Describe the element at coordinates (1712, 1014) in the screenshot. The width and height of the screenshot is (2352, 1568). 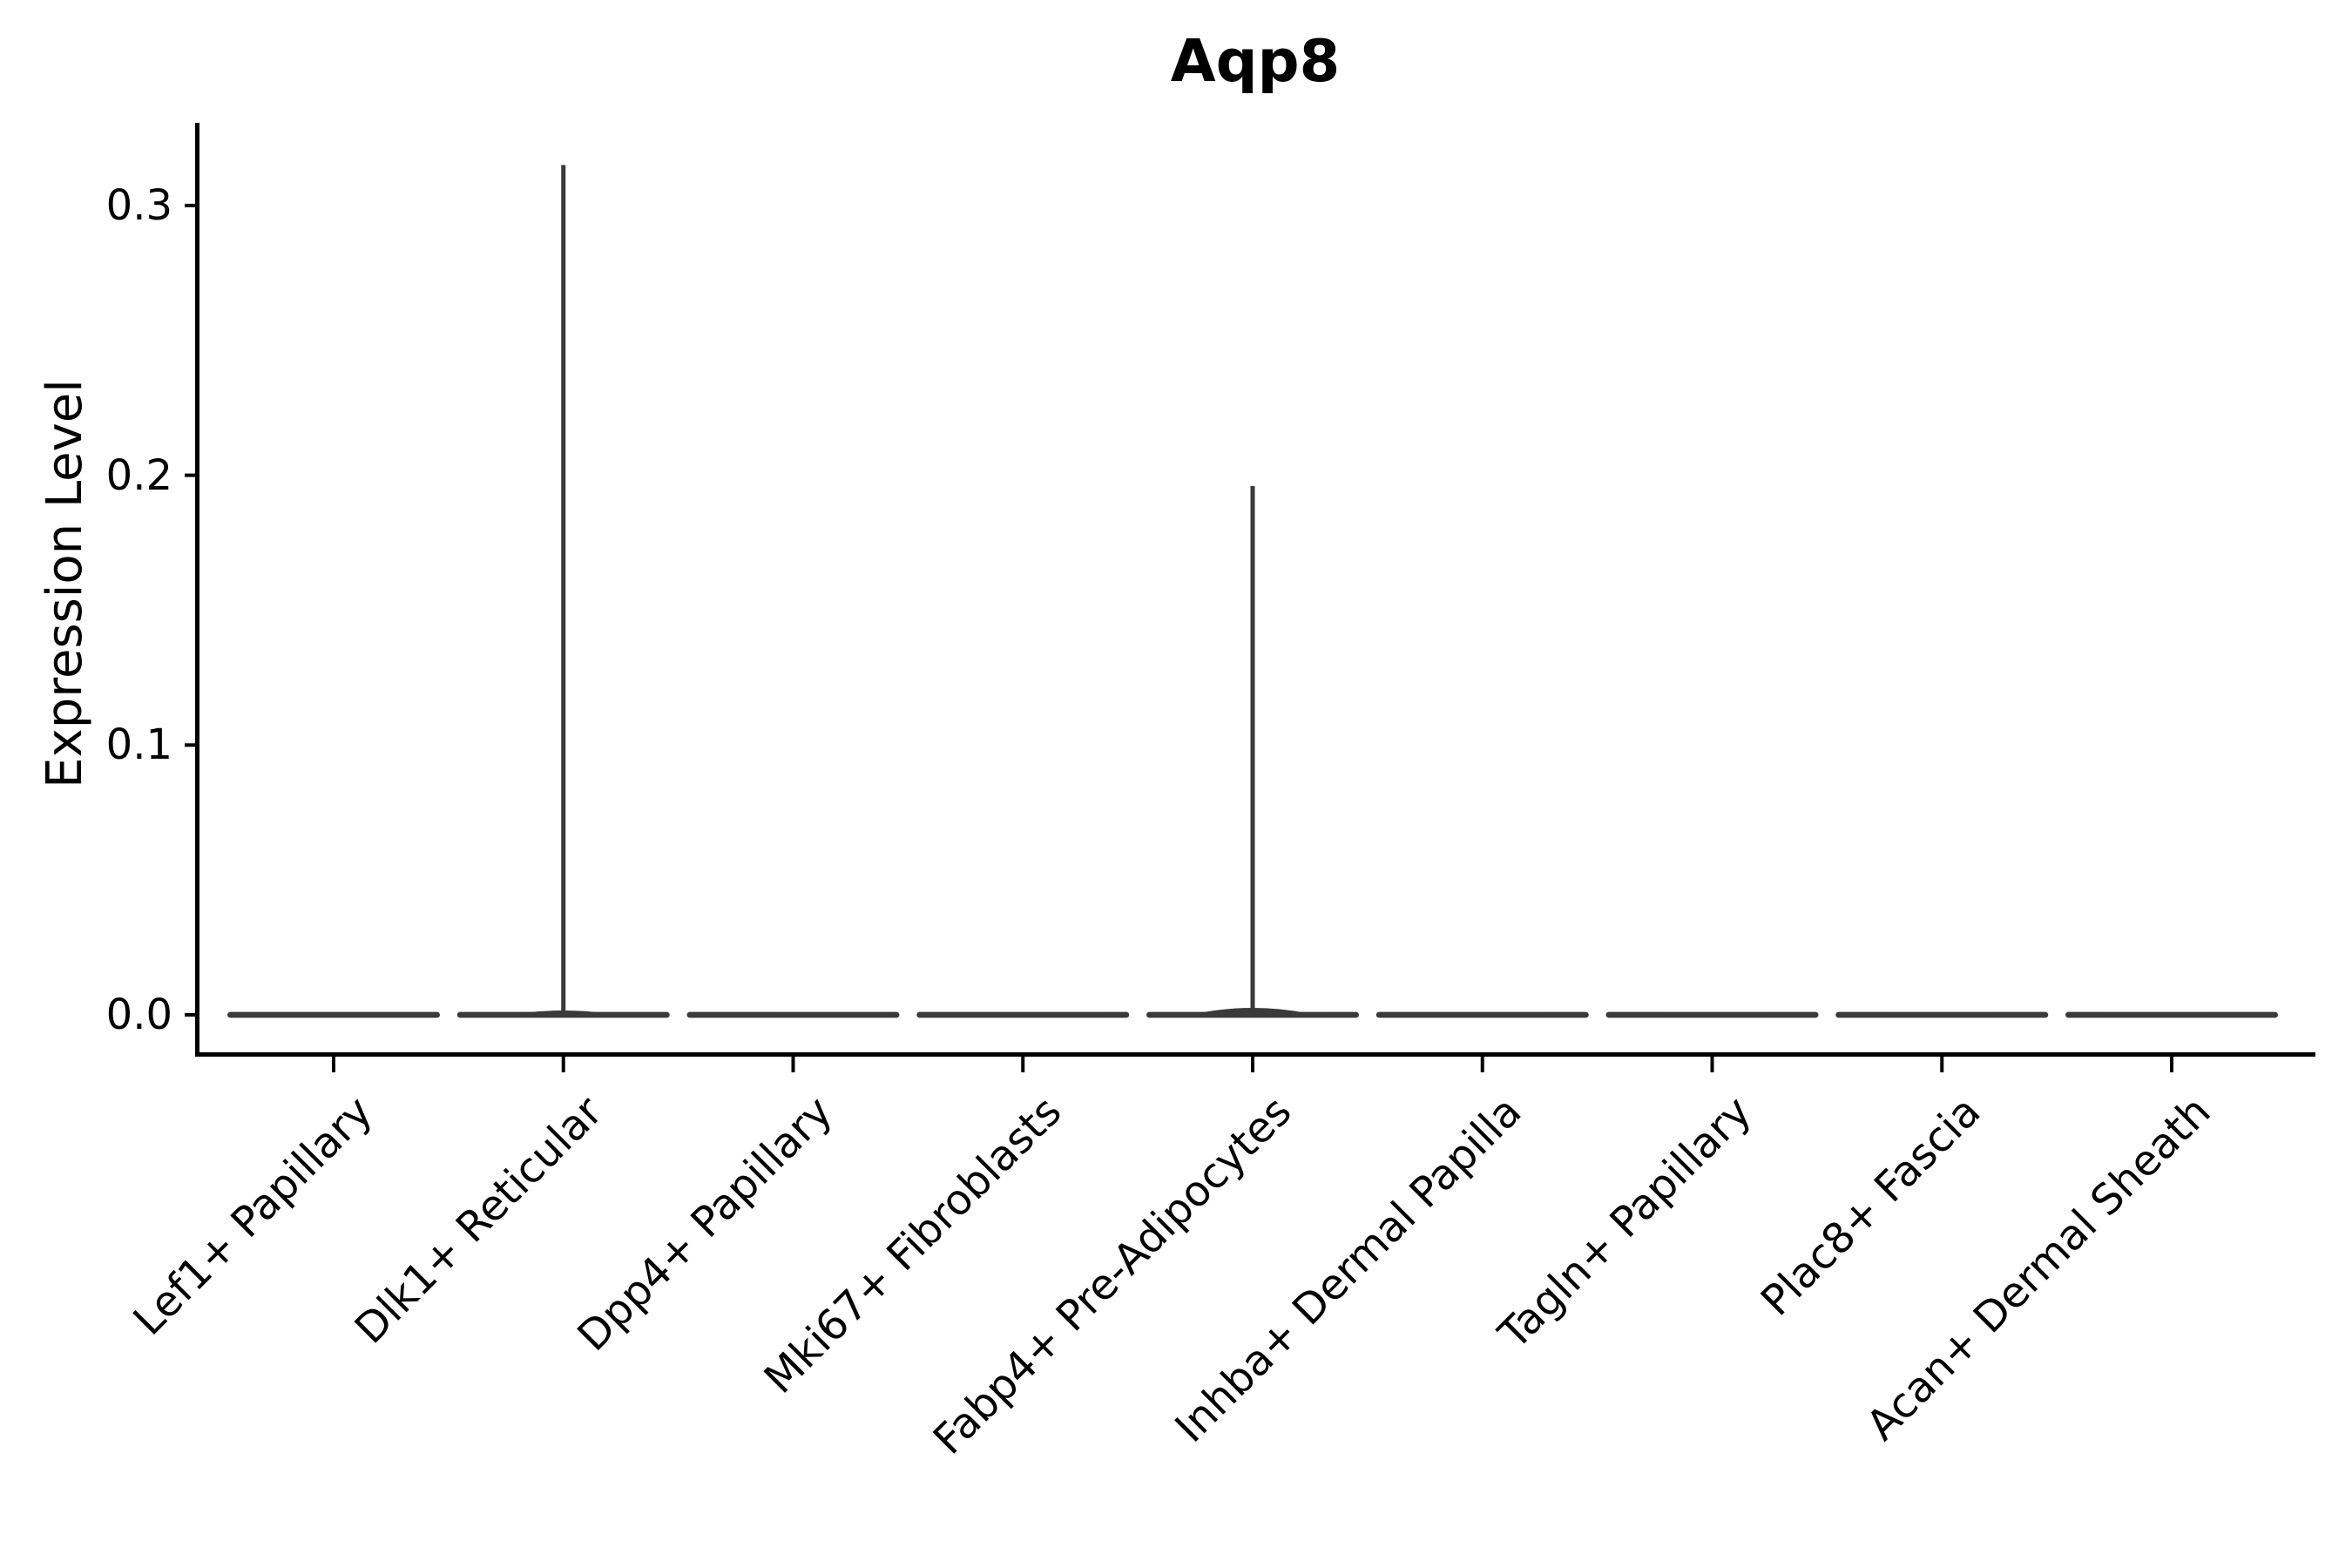
I see `violin-tagln-papillary` at that location.